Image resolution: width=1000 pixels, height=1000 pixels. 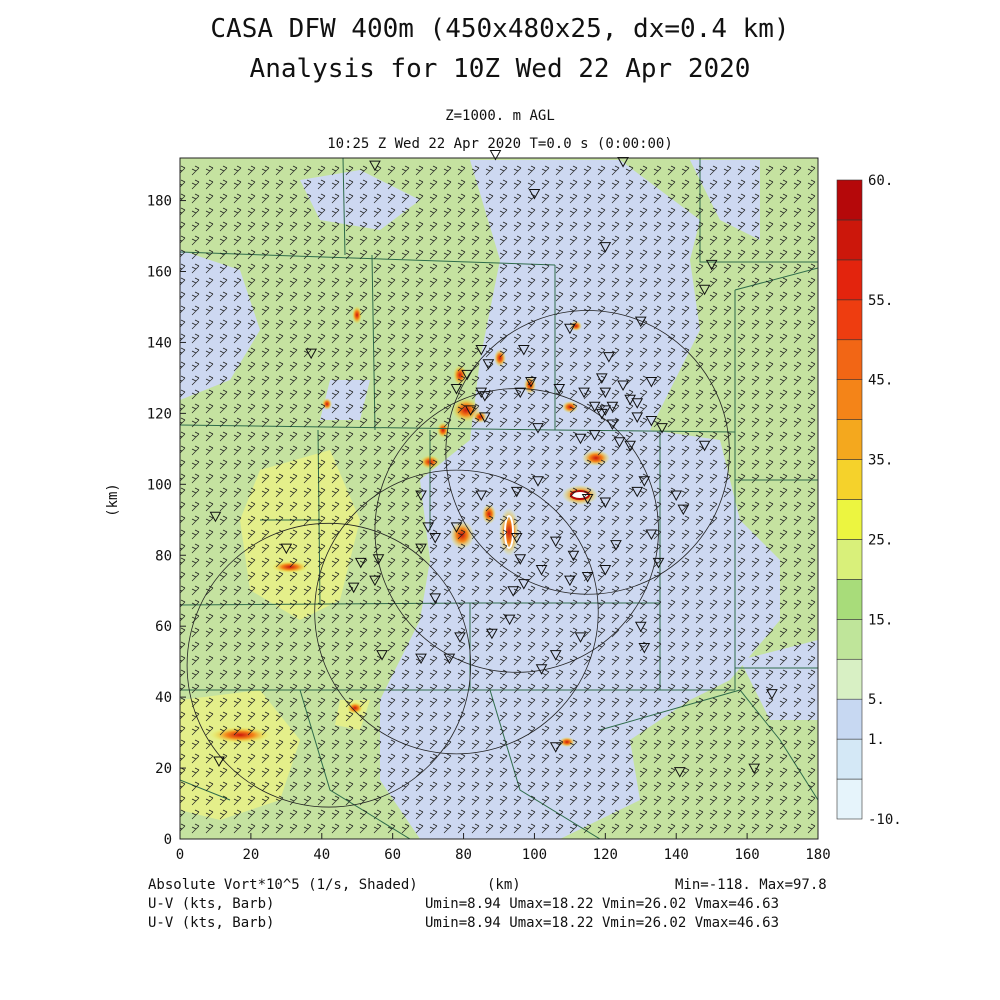 What do you see at coordinates (211, 923) in the screenshot?
I see `uv-label-2: U-V (kts, Barb)` at bounding box center [211, 923].